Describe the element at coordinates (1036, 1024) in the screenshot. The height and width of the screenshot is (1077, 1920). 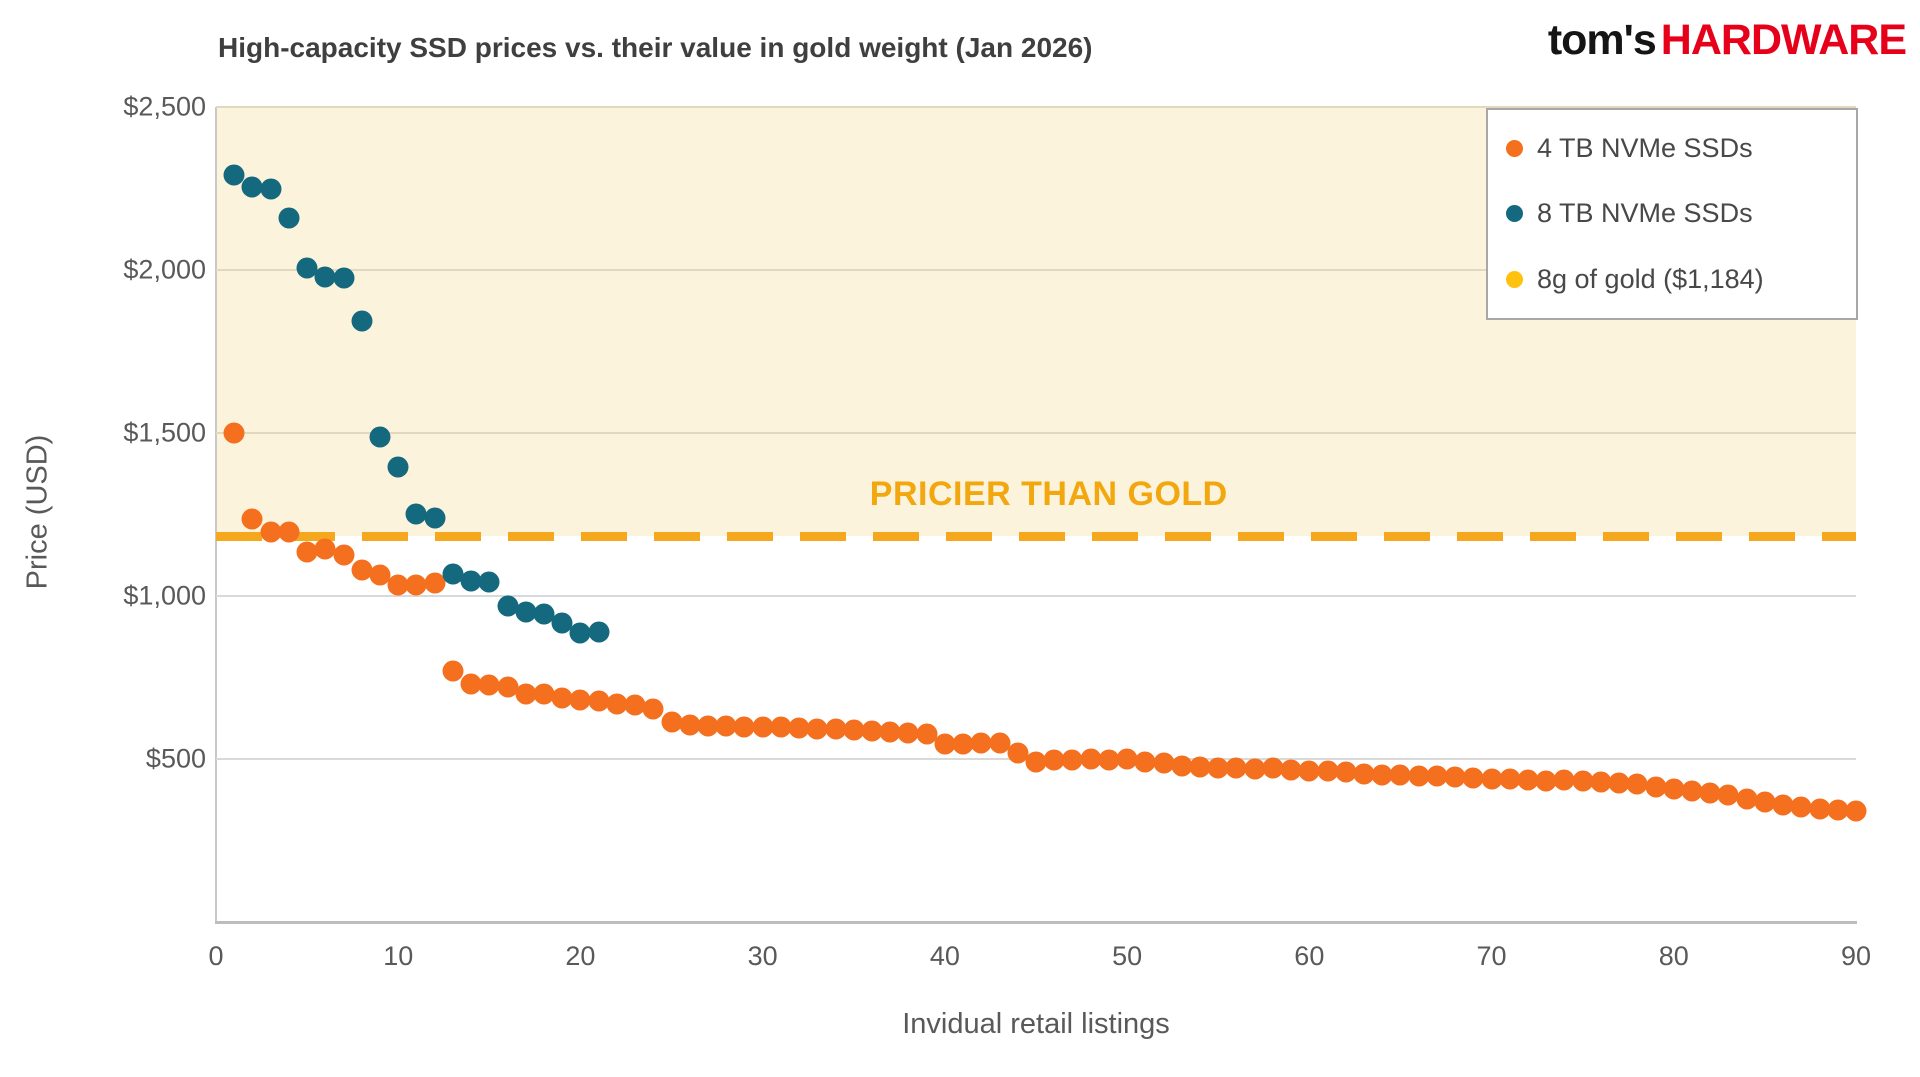
I see `x-axis-title: Invidual retail listings` at that location.